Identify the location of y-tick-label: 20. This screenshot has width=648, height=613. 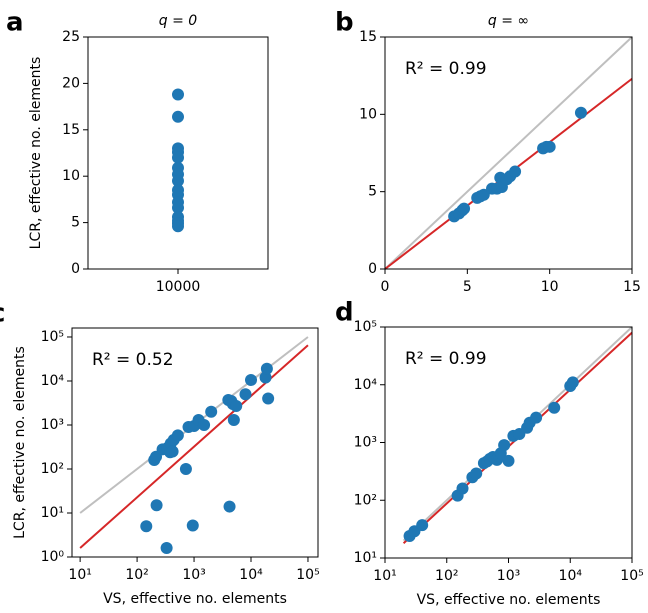
(71, 83).